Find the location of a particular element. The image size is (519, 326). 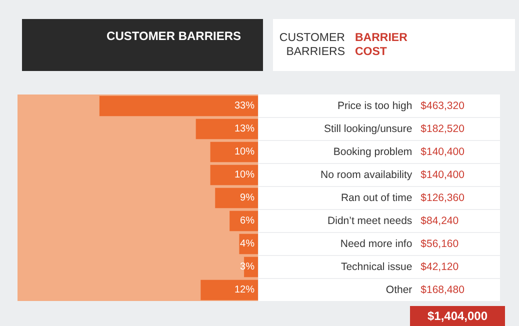

text: $56,160 is located at coordinates (439, 244).